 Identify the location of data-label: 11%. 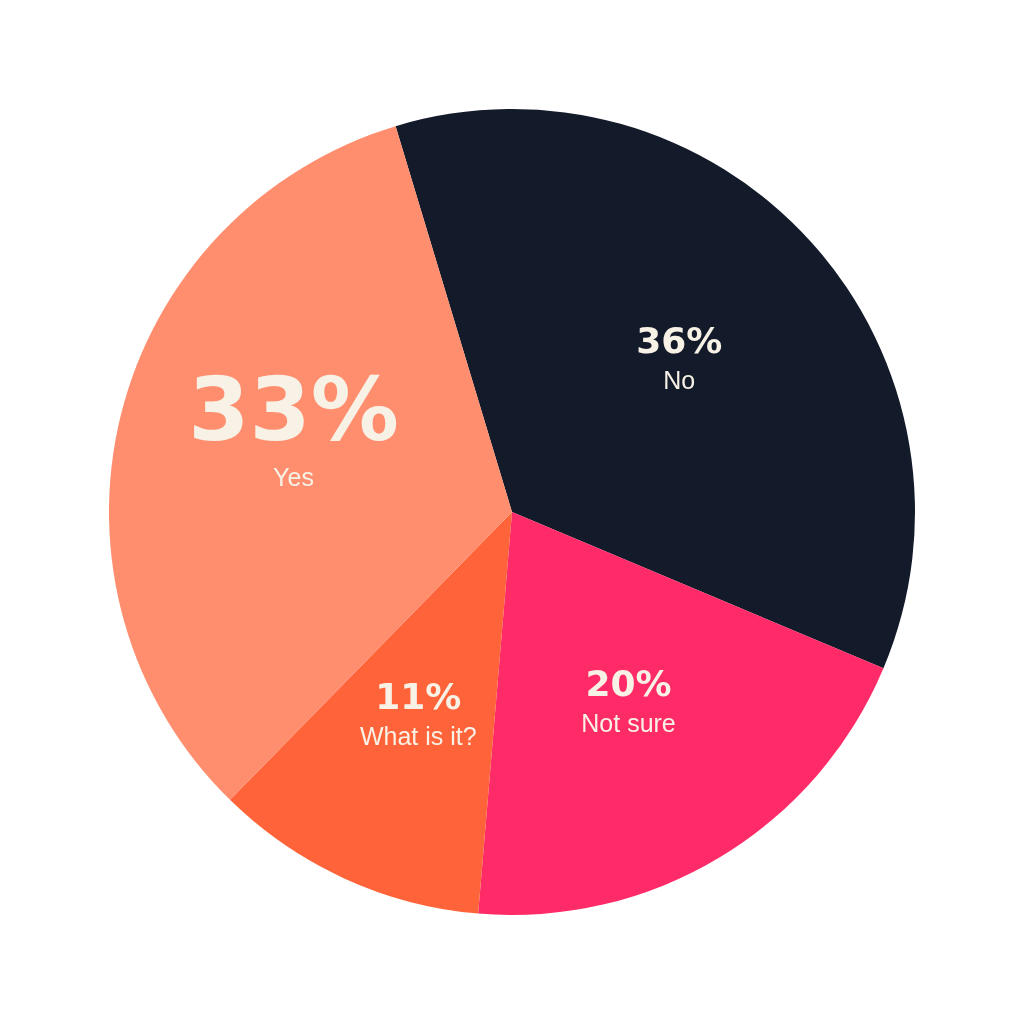
(418, 696).